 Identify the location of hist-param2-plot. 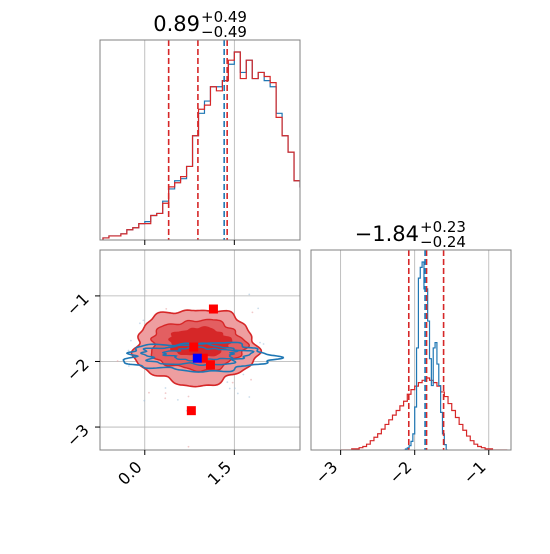
(424, 350).